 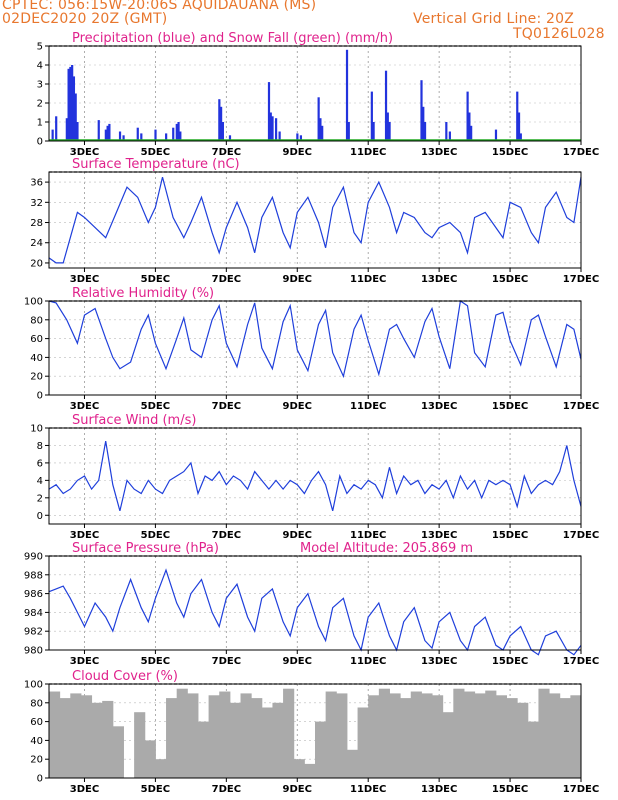 I want to click on y-tick-label: 980, so click(x=33, y=651).